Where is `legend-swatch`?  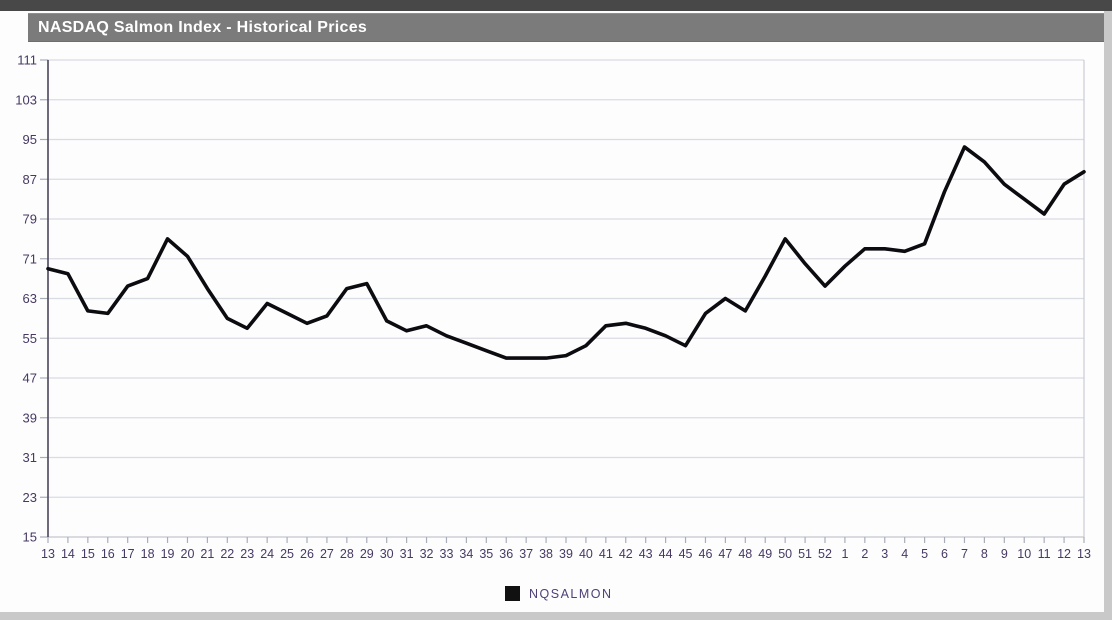 legend-swatch is located at coordinates (512, 593).